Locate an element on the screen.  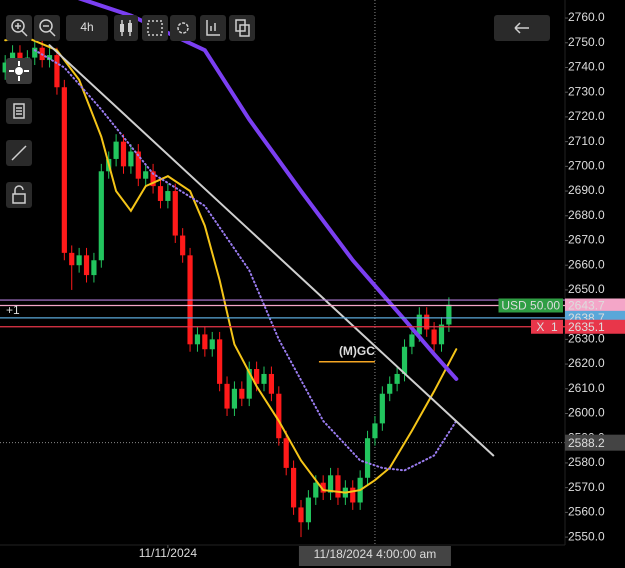
price-level-label: 2643.7 is located at coordinates (586, 306).